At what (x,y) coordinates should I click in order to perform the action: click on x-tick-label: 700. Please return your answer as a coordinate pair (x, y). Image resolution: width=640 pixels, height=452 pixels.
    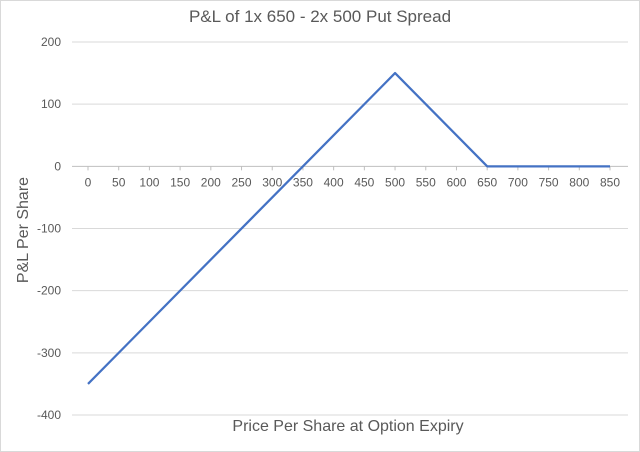
    Looking at the image, I should click on (518, 182).